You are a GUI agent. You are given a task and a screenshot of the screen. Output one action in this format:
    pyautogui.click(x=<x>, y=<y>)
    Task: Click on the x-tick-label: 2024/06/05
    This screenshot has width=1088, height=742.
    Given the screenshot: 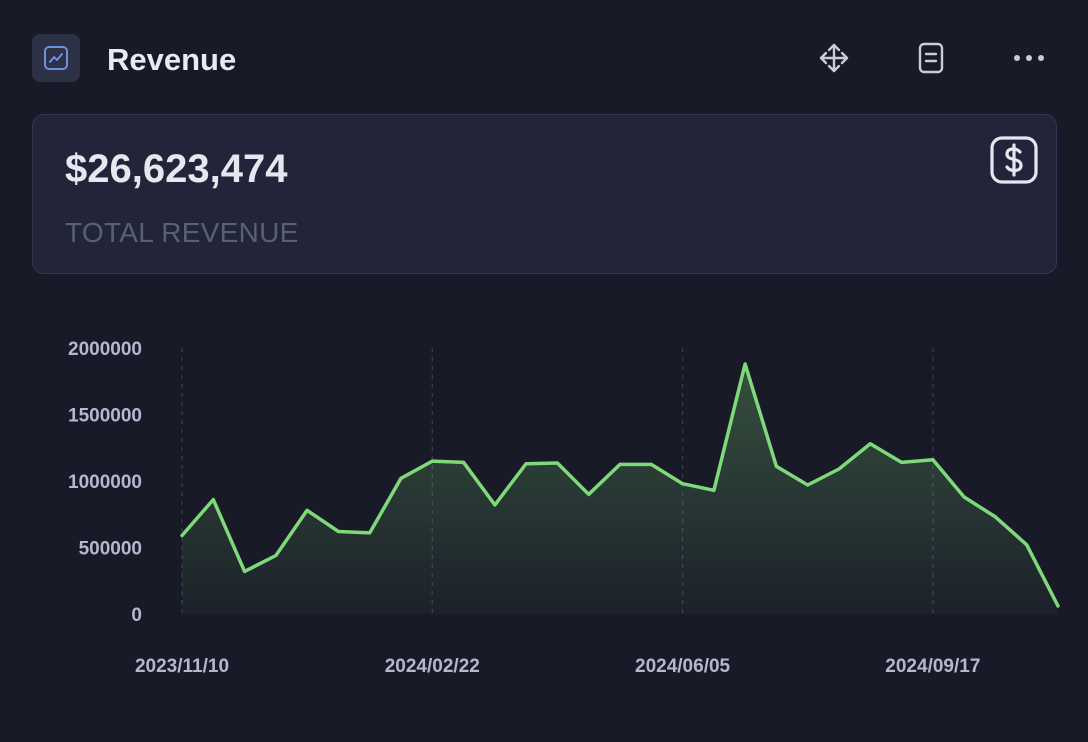 What is the action you would take?
    pyautogui.click(x=683, y=666)
    